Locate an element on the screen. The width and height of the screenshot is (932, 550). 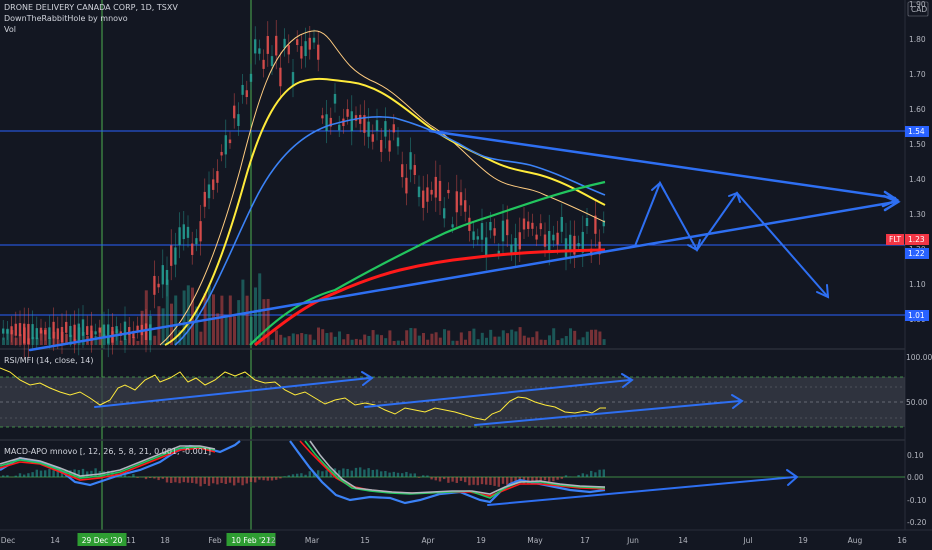
currency-badge is located at coordinates (918, 9).